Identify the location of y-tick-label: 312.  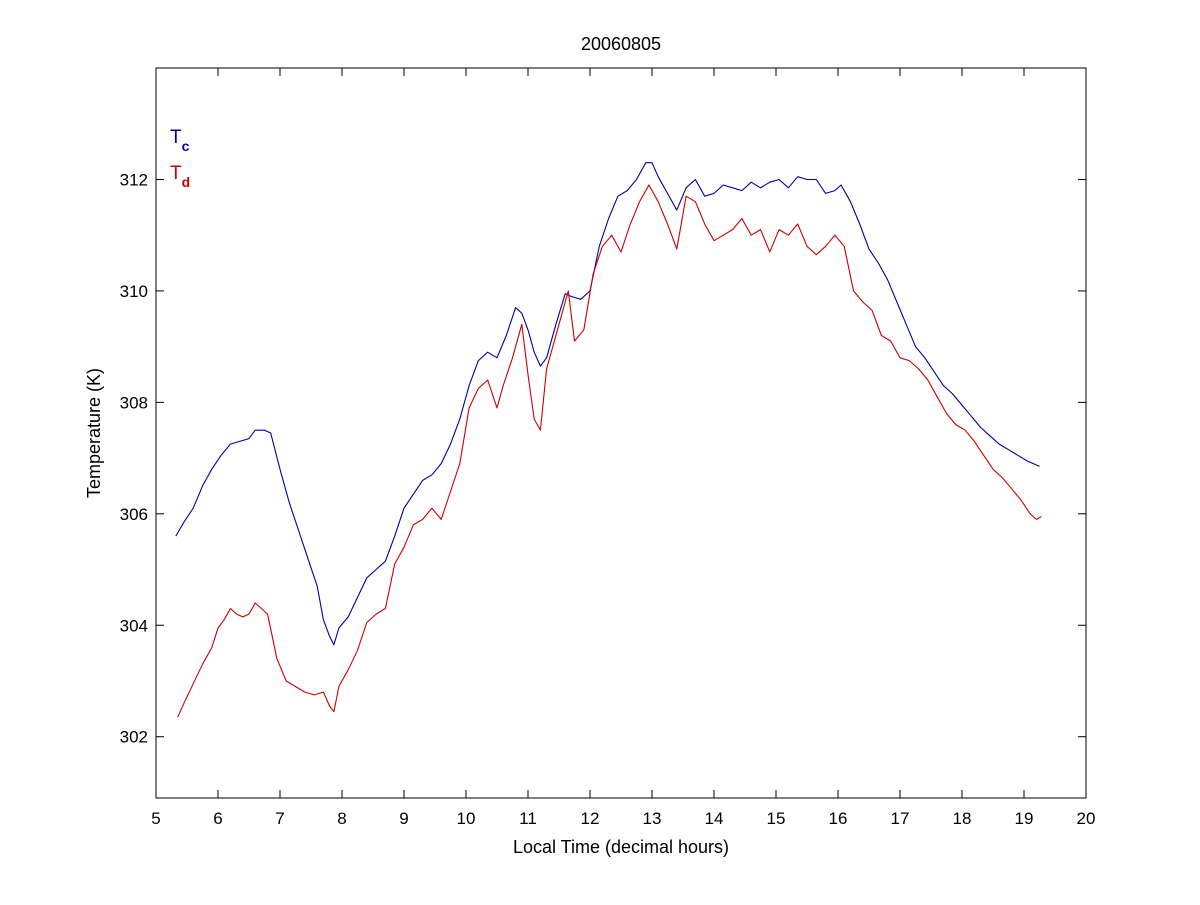
(134, 179).